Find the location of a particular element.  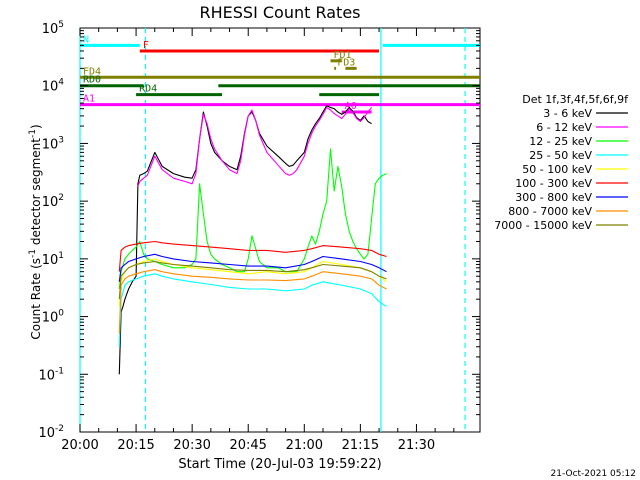

legend-entry-label: 6 - 12 keV is located at coordinates (564, 127).